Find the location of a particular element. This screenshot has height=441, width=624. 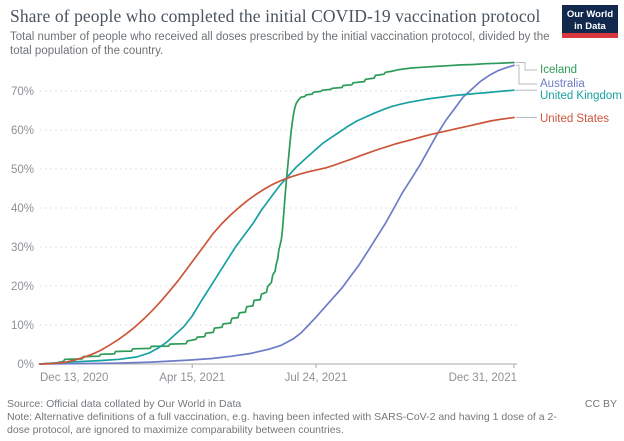

legend-item-australia: Australia is located at coordinates (562, 84).